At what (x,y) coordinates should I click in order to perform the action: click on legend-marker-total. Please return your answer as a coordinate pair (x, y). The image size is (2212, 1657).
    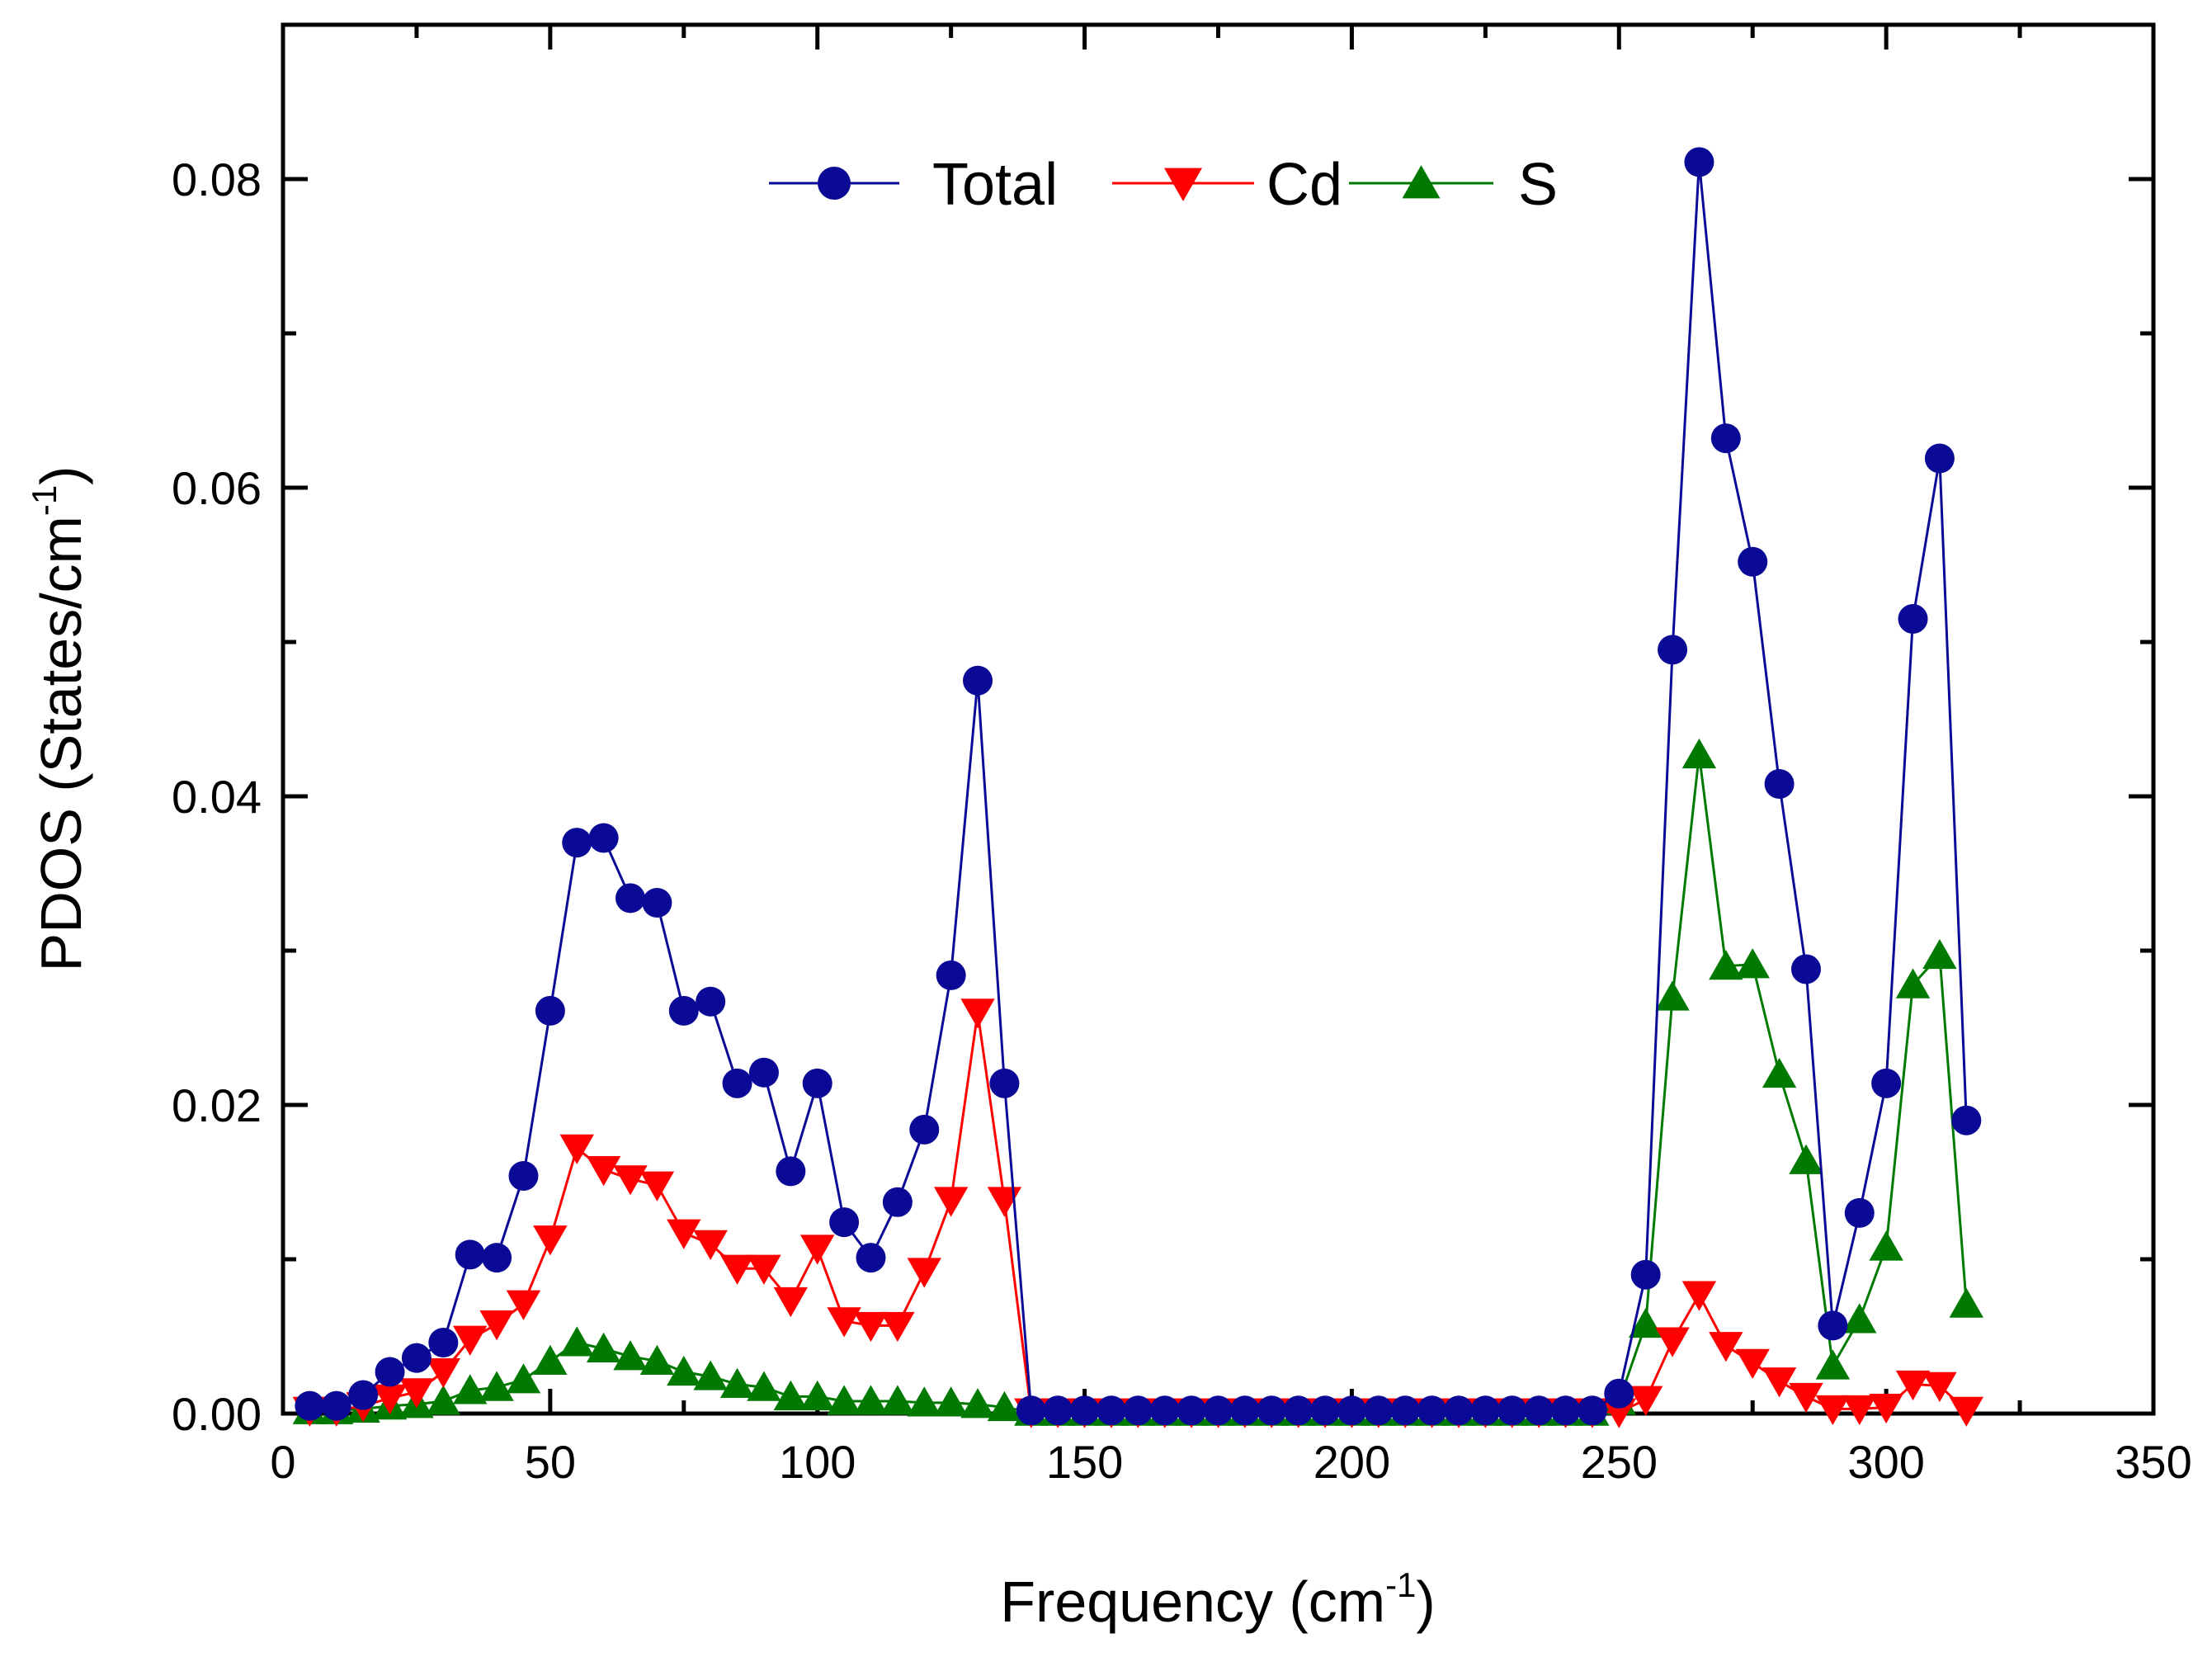
    Looking at the image, I should click on (834, 183).